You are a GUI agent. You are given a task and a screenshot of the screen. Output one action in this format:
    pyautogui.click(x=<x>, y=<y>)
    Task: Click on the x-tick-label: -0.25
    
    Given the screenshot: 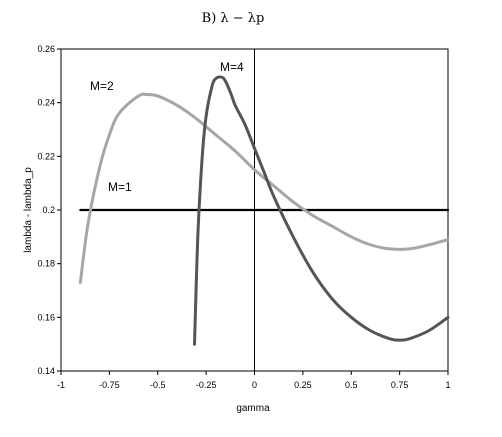 What is the action you would take?
    pyautogui.click(x=206, y=385)
    